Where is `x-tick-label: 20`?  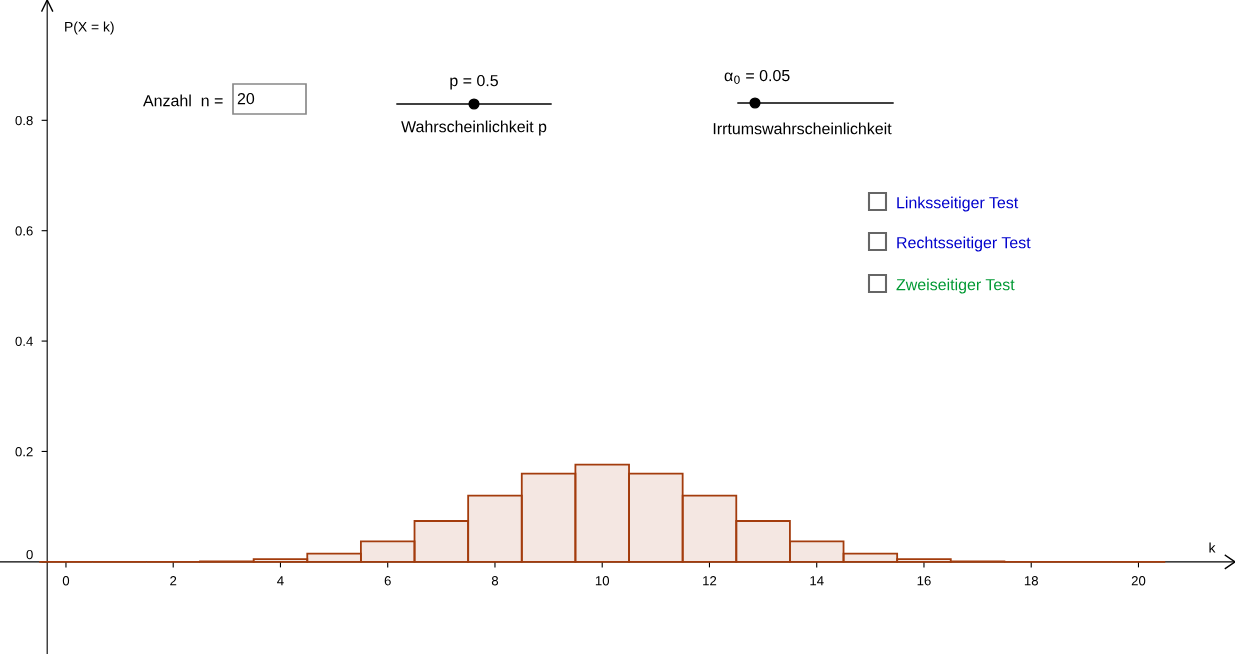
x-tick-label: 20 is located at coordinates (1138, 581).